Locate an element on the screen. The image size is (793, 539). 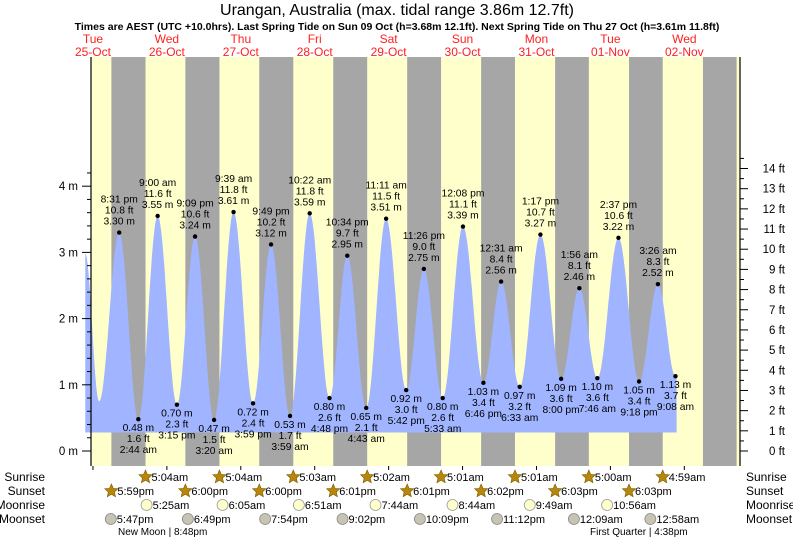
high-tide-label: 3.24 m is located at coordinates (194, 226).